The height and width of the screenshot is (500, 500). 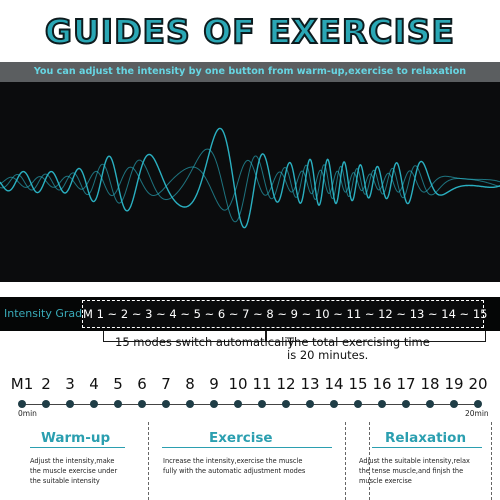 I want to click on total-time-note-line1: The total exercising time, so click(x=358, y=342).